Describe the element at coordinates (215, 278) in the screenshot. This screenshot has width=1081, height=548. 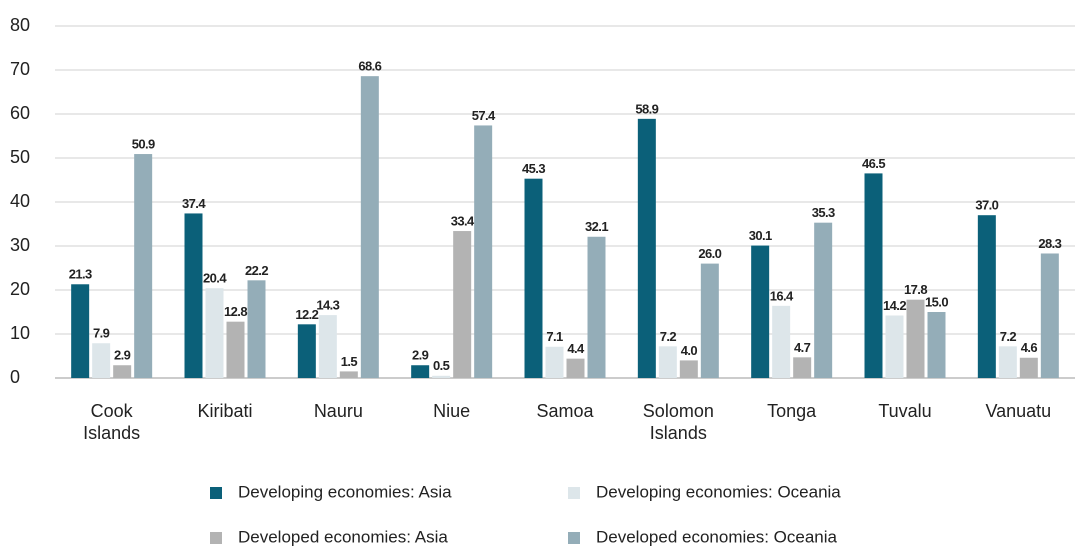
I see `data-label: 20.4` at that location.